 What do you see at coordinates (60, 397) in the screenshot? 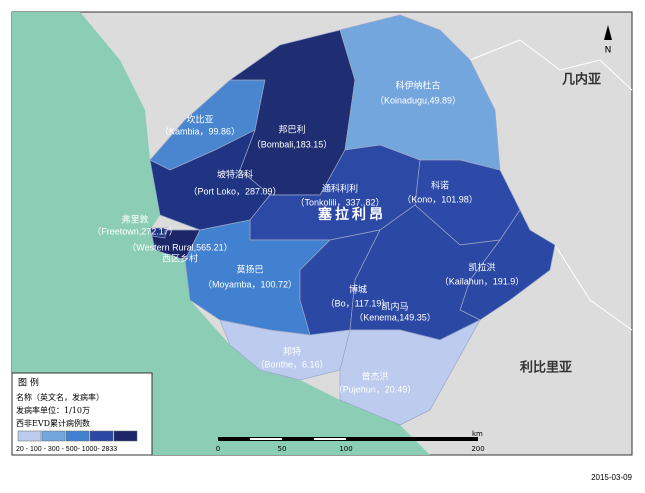
I see `legend-line: 名称（英文名，发病率）` at bounding box center [60, 397].